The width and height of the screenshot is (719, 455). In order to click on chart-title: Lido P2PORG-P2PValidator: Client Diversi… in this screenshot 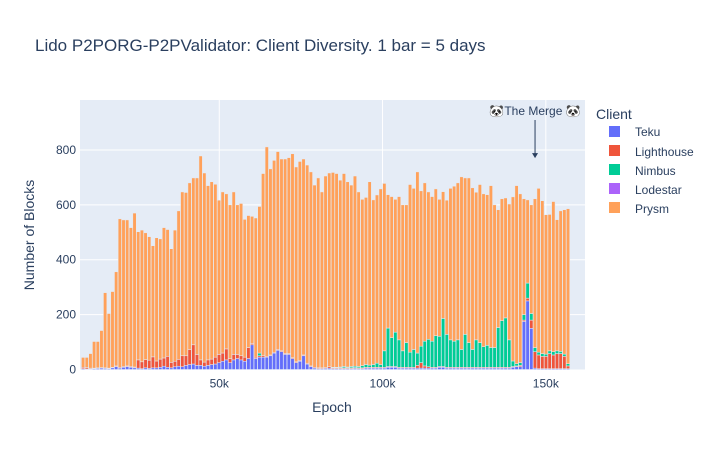, I will do `click(260, 45)`.